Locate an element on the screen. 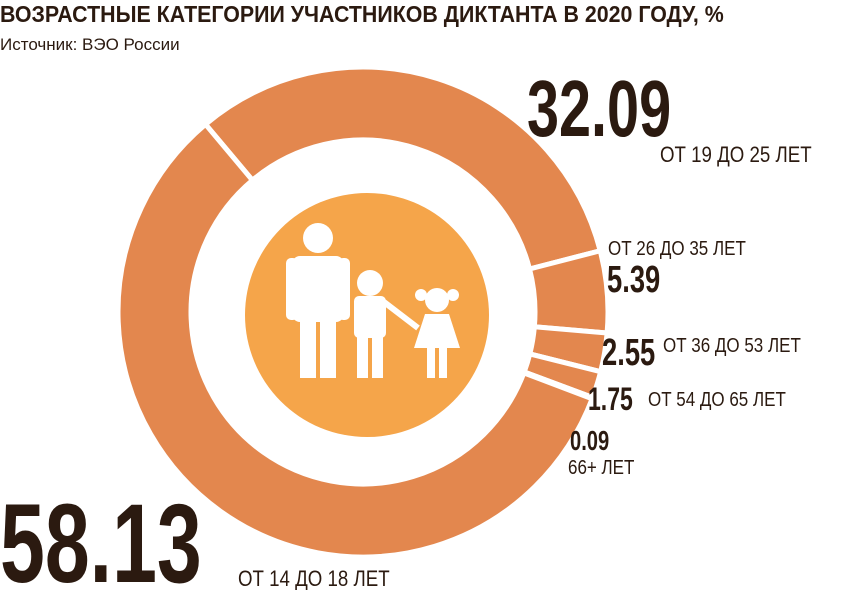 This screenshot has height=590, width=850. category-label: ОТ 36 ДО 53 ЛЕТ is located at coordinates (732, 345).